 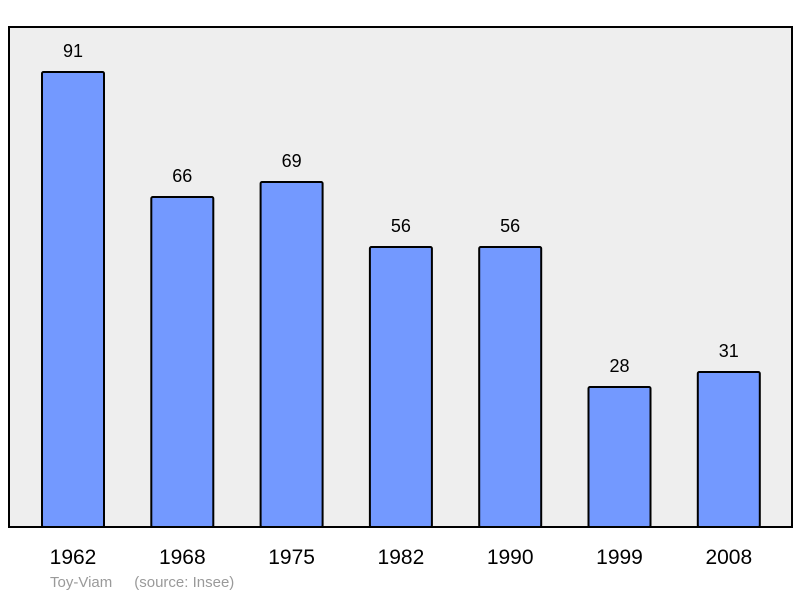 I want to click on bar-1982, so click(x=400, y=387).